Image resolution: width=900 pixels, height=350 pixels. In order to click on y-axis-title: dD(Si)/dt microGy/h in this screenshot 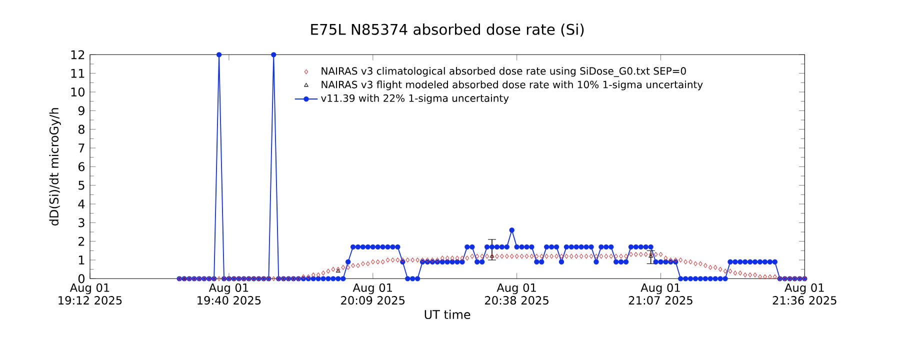, I will do `click(55, 167)`.